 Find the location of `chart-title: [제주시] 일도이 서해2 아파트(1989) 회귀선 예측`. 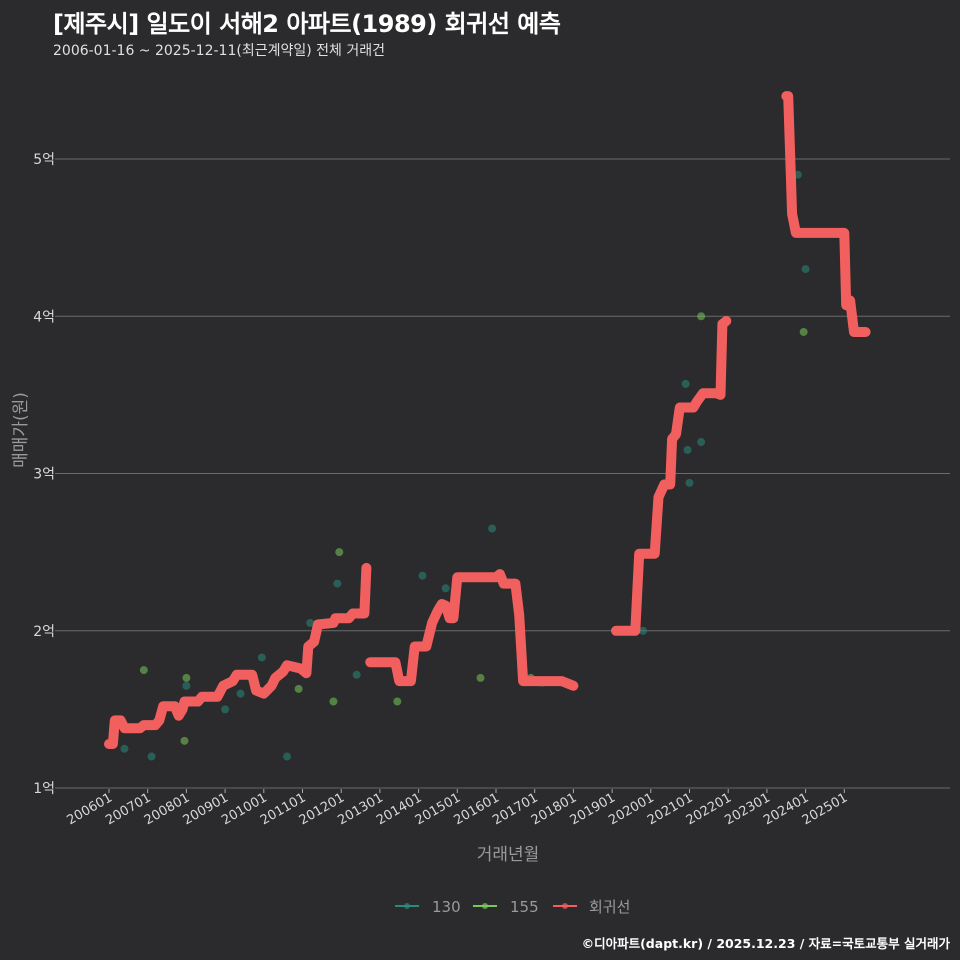

chart-title: [제주시] 일도이 서해2 아파트(1989) 회귀선 예측 is located at coordinates (307, 24).